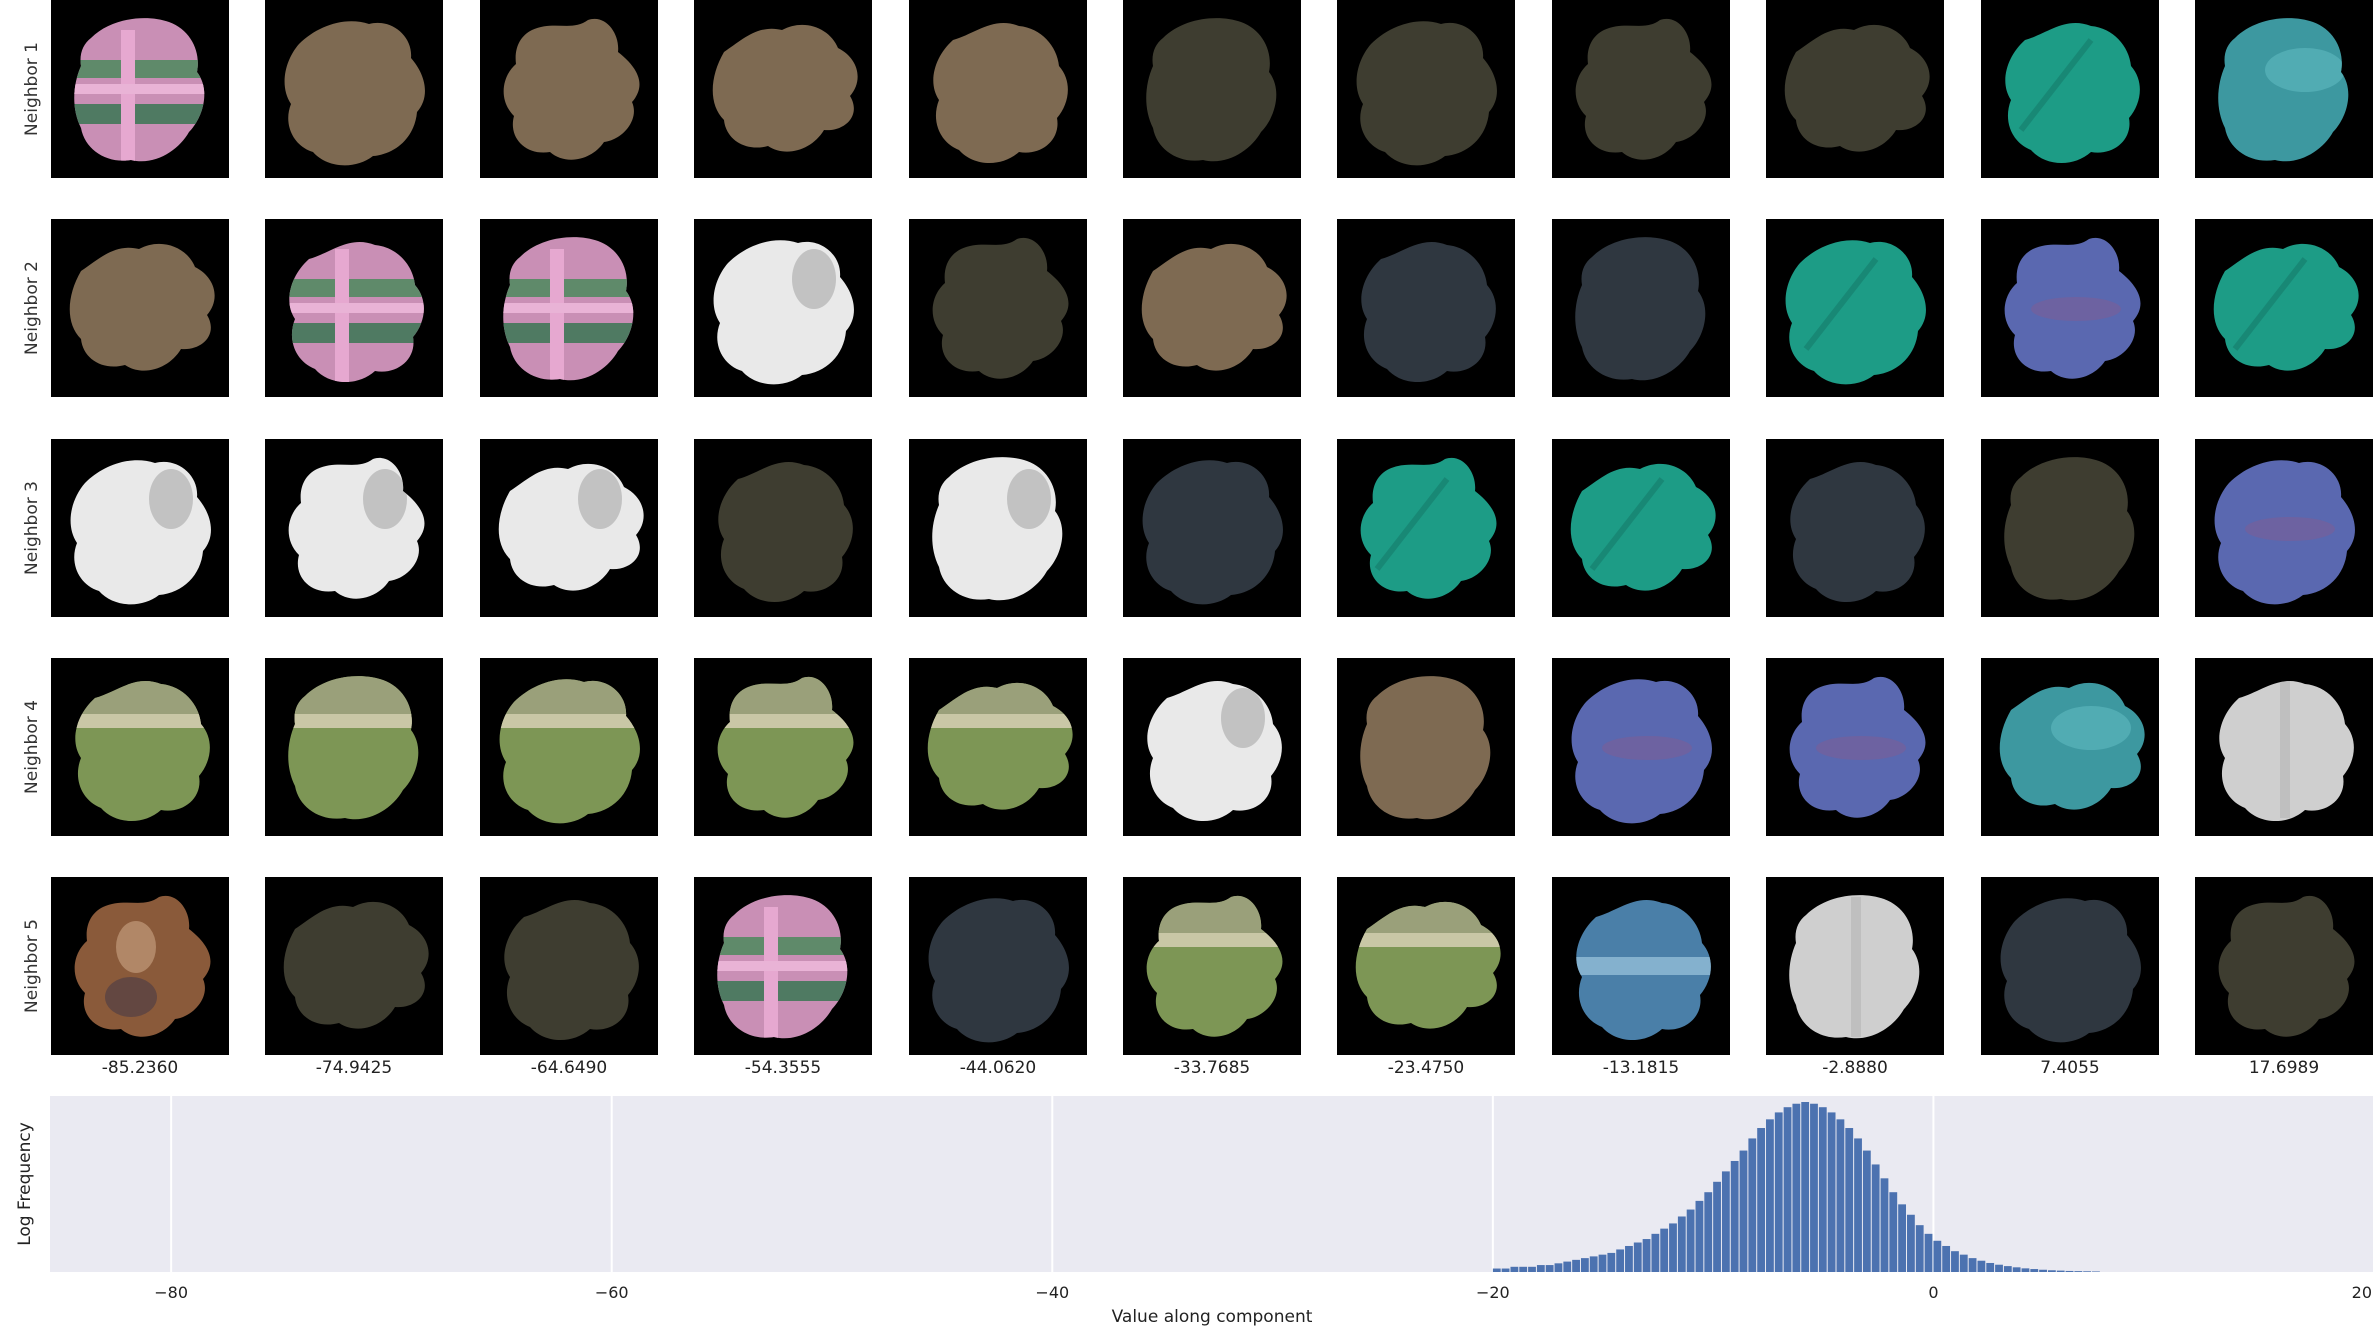 This screenshot has width=2374, height=1344. I want to click on patch-teal, so click(2072, 93).